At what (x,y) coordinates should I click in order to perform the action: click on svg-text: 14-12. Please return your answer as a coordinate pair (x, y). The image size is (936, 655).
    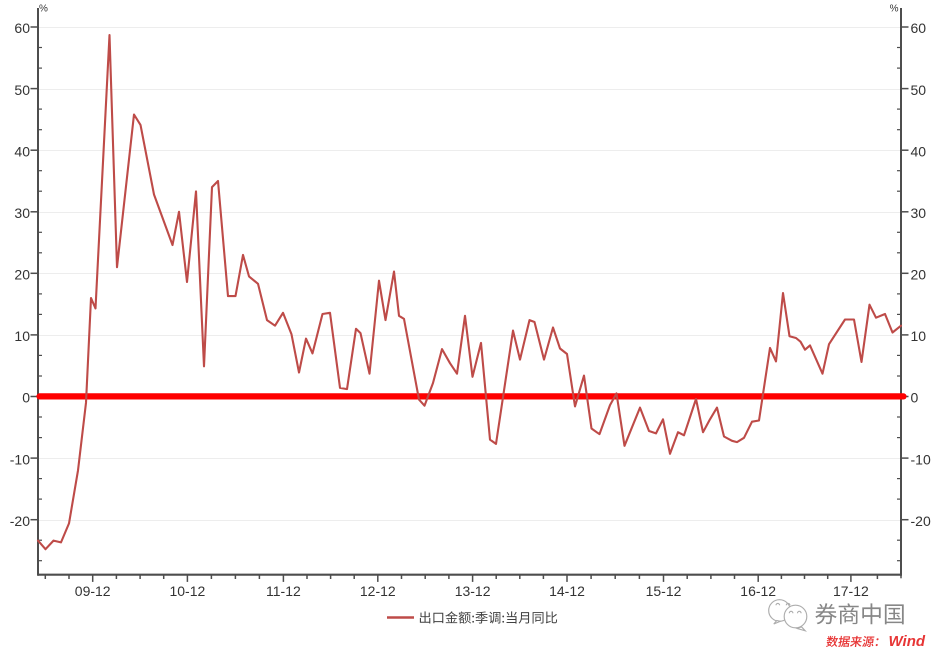
    Looking at the image, I should click on (567, 591).